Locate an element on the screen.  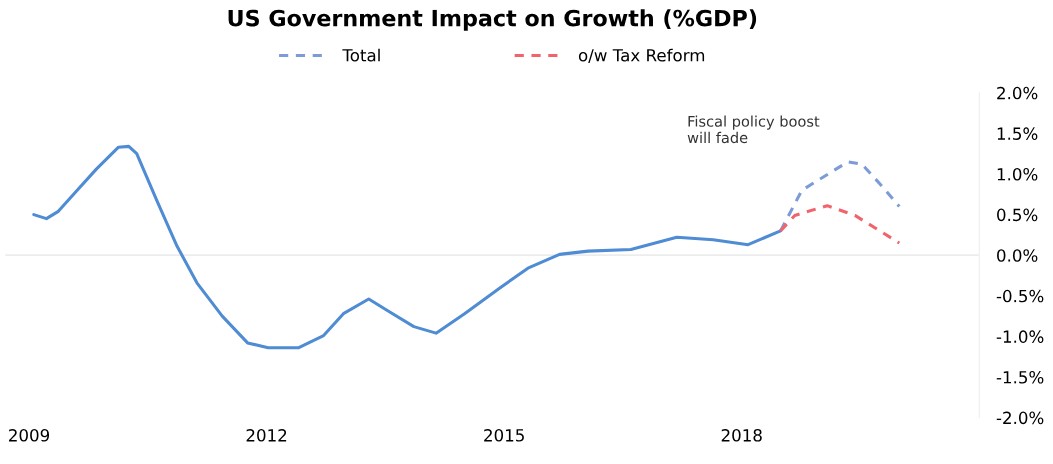
legend-label: o/w Tax Reform is located at coordinates (641, 55).